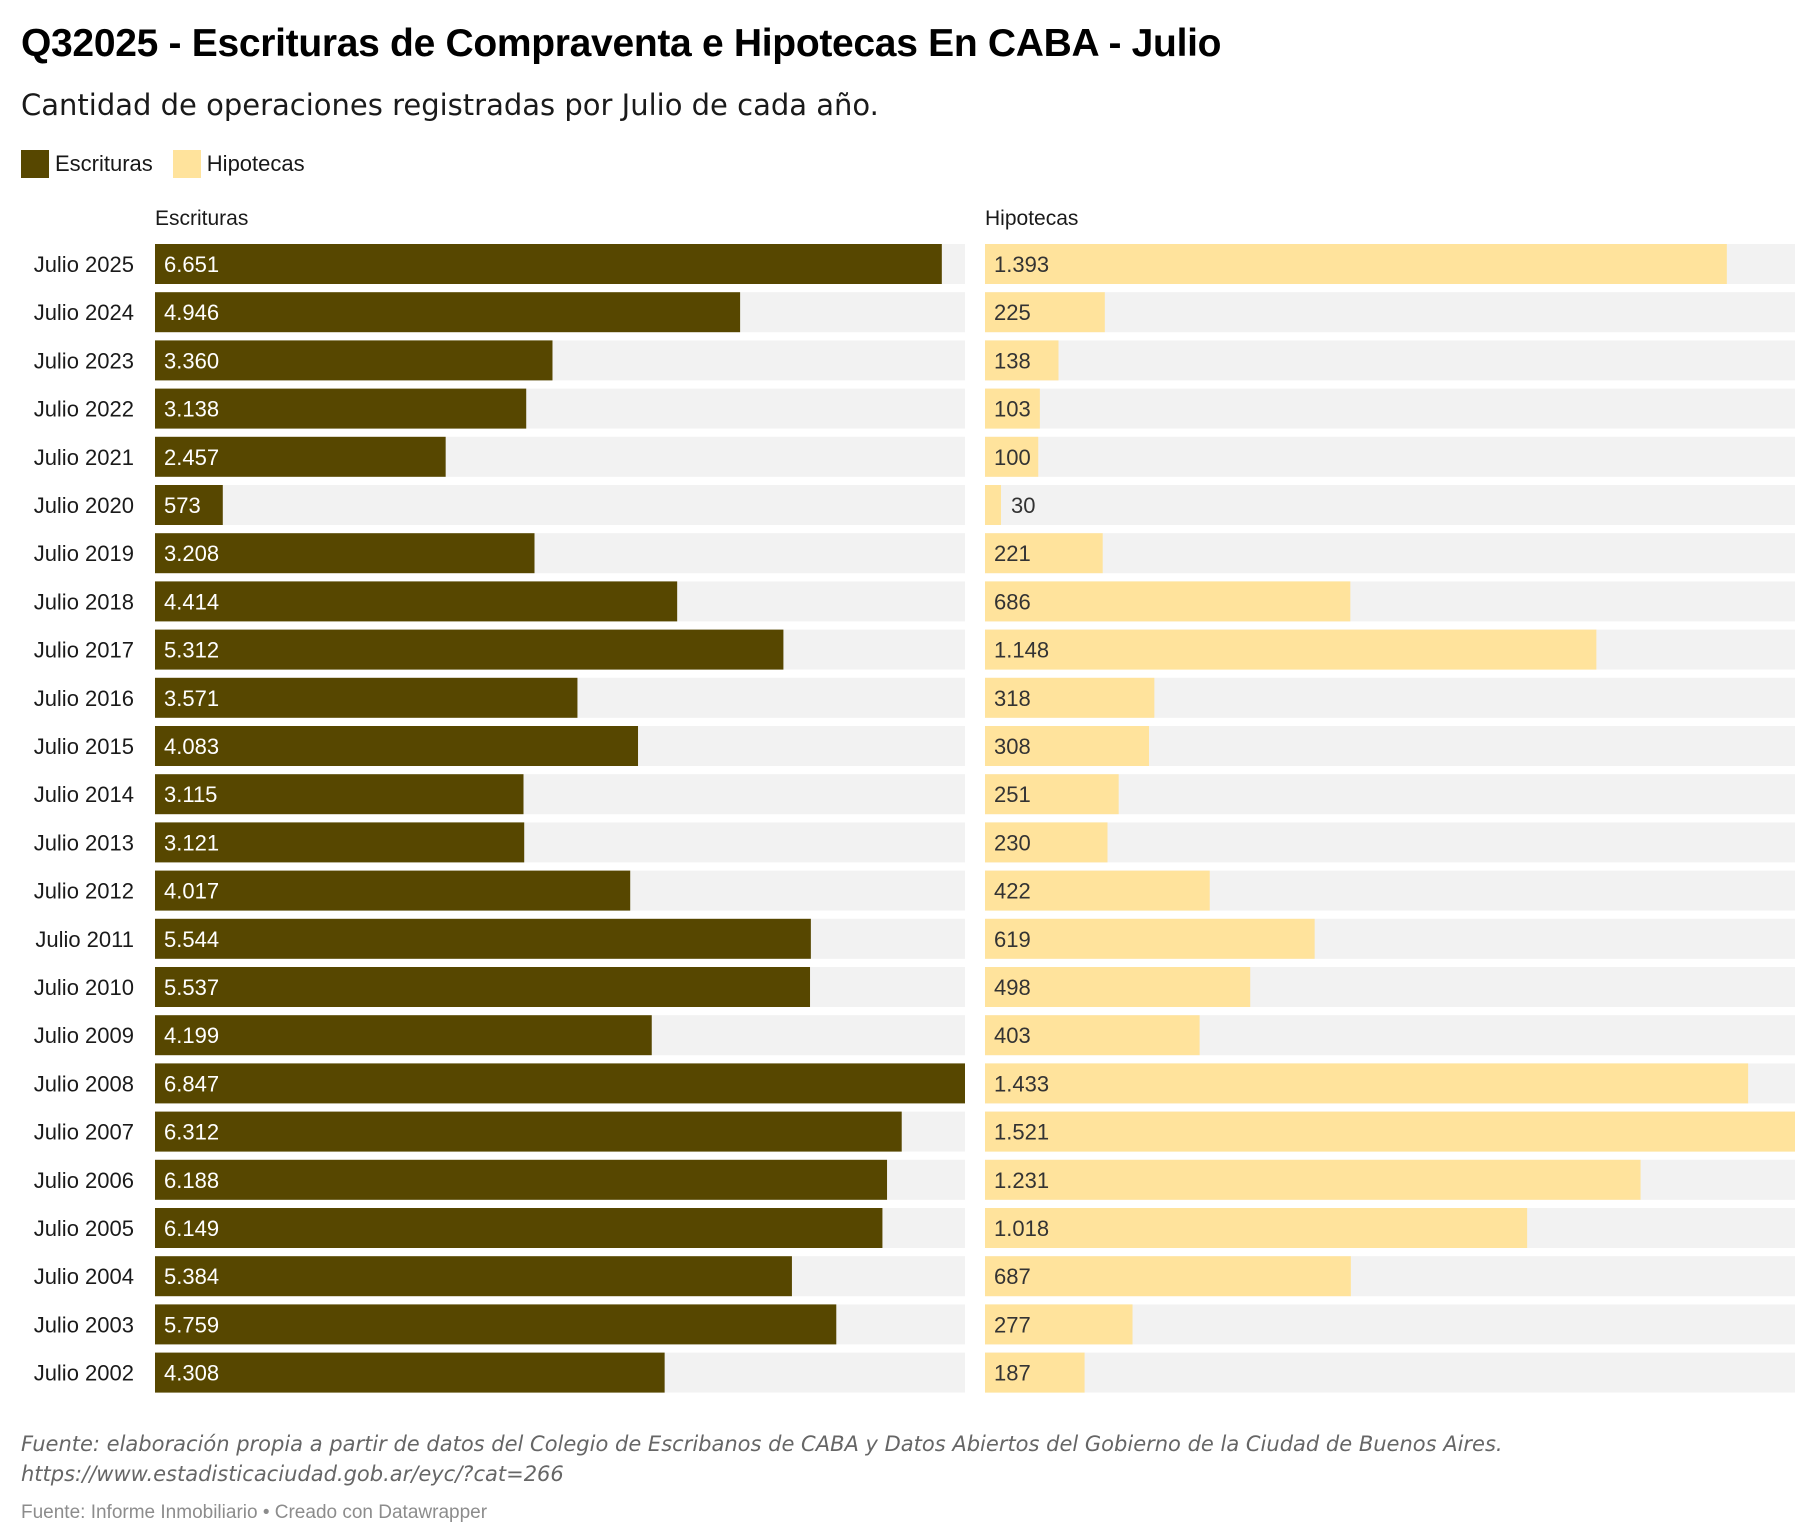  I want to click on bar-track-escrituras, so click(560, 505).